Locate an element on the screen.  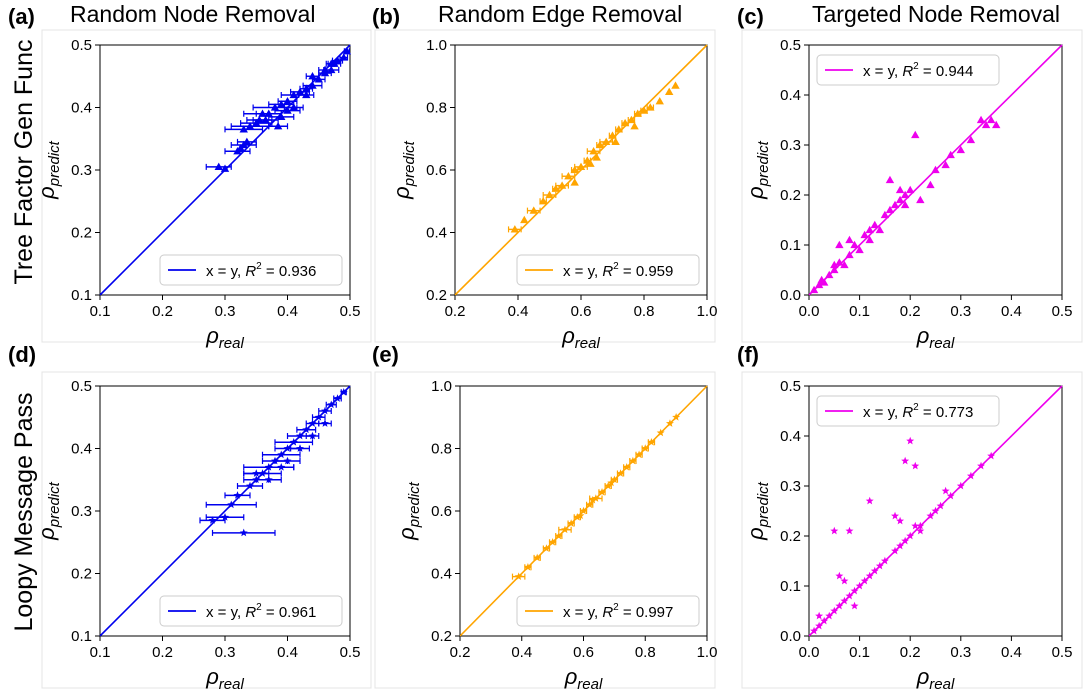
y-tick-label: 1.0 is located at coordinates (436, 45).